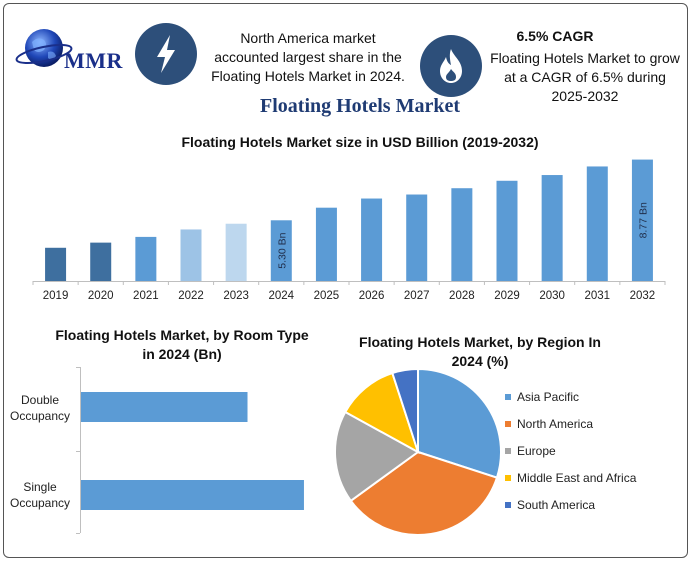 The image size is (692, 562). I want to click on x-tick-label: 2029, so click(507, 296).